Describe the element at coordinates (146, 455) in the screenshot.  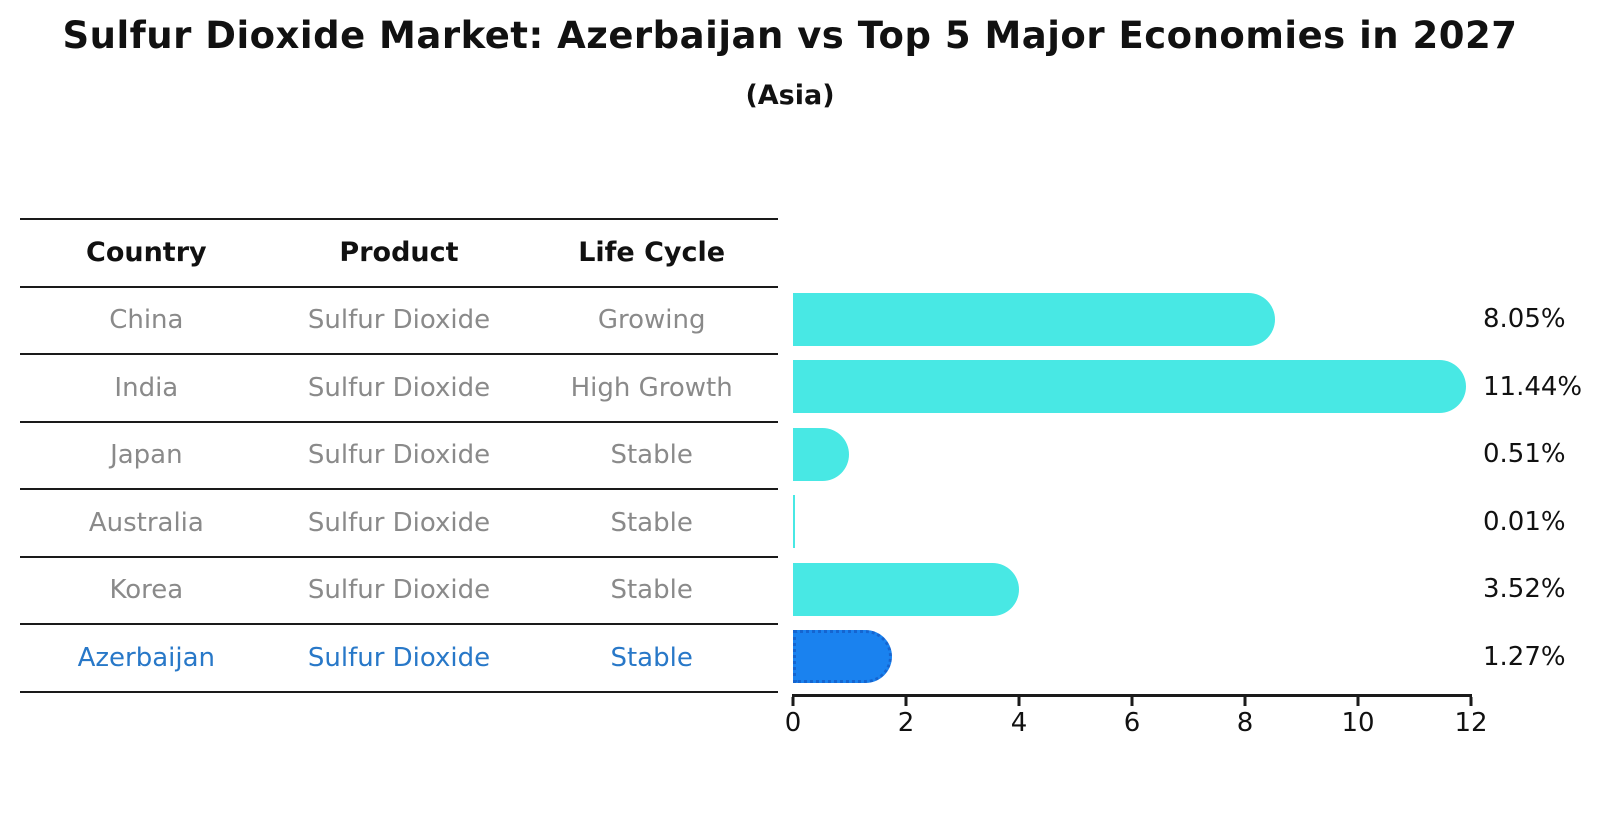
I see `cell-country: Japan` at that location.